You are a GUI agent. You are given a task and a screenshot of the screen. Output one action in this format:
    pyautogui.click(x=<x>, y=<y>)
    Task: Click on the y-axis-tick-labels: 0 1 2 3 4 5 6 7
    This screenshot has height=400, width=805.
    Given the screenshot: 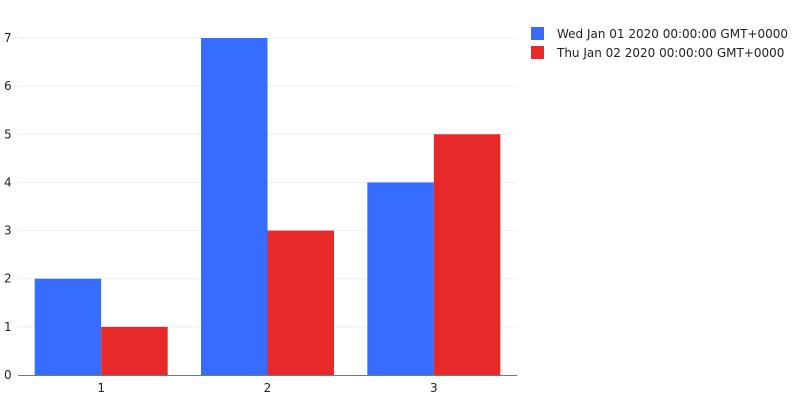 What is the action you would take?
    pyautogui.click(x=8, y=206)
    